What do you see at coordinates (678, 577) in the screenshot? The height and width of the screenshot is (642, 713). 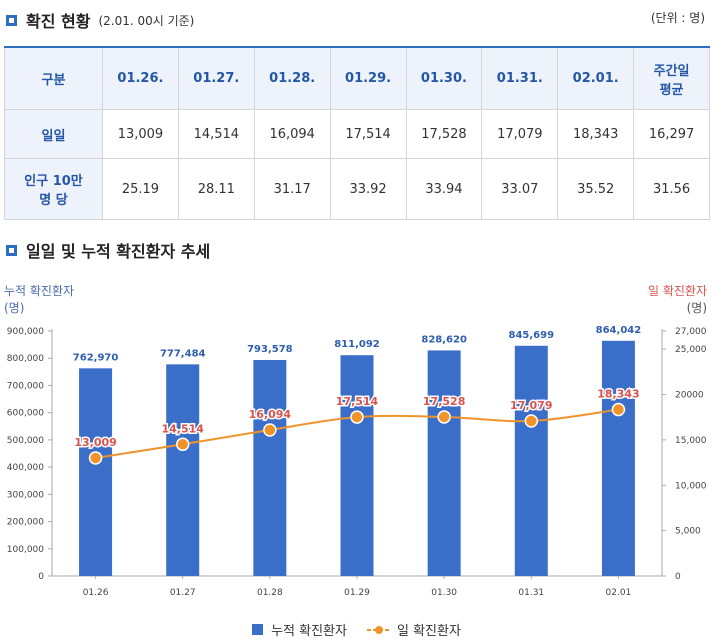 I see `right-tick-label: 0` at bounding box center [678, 577].